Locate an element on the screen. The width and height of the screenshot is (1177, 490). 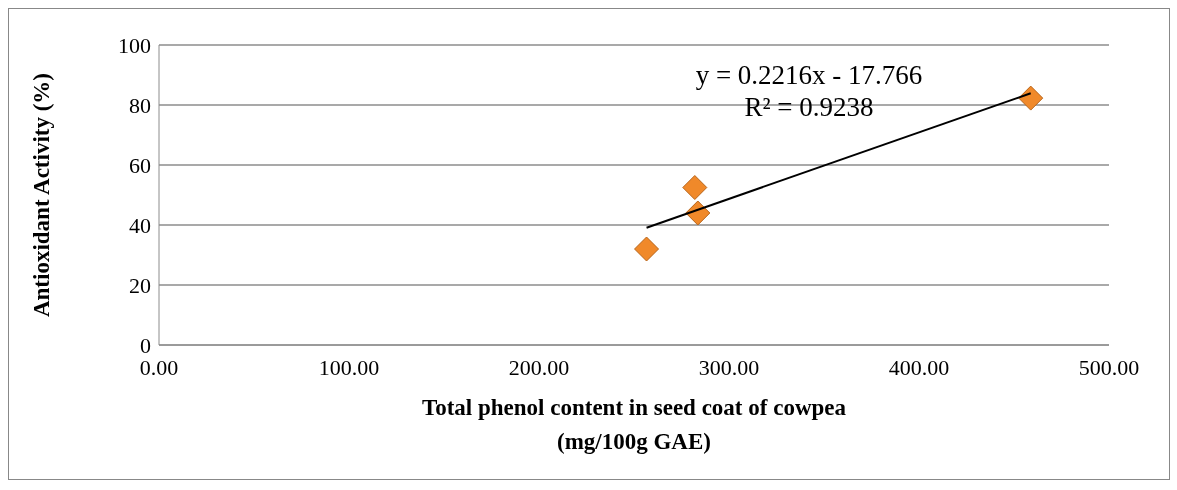
y-axis-title: Antioxidant Activity (%) is located at coordinates (42, 195).